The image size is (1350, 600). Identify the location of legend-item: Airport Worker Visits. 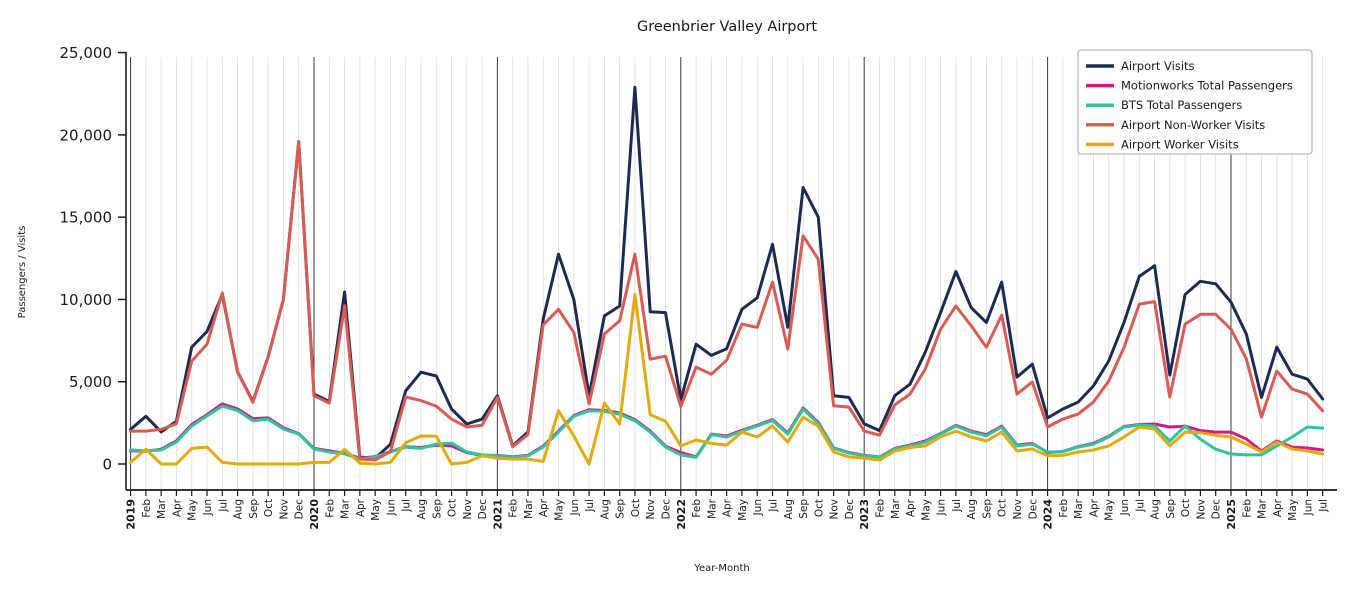
(1162, 144).